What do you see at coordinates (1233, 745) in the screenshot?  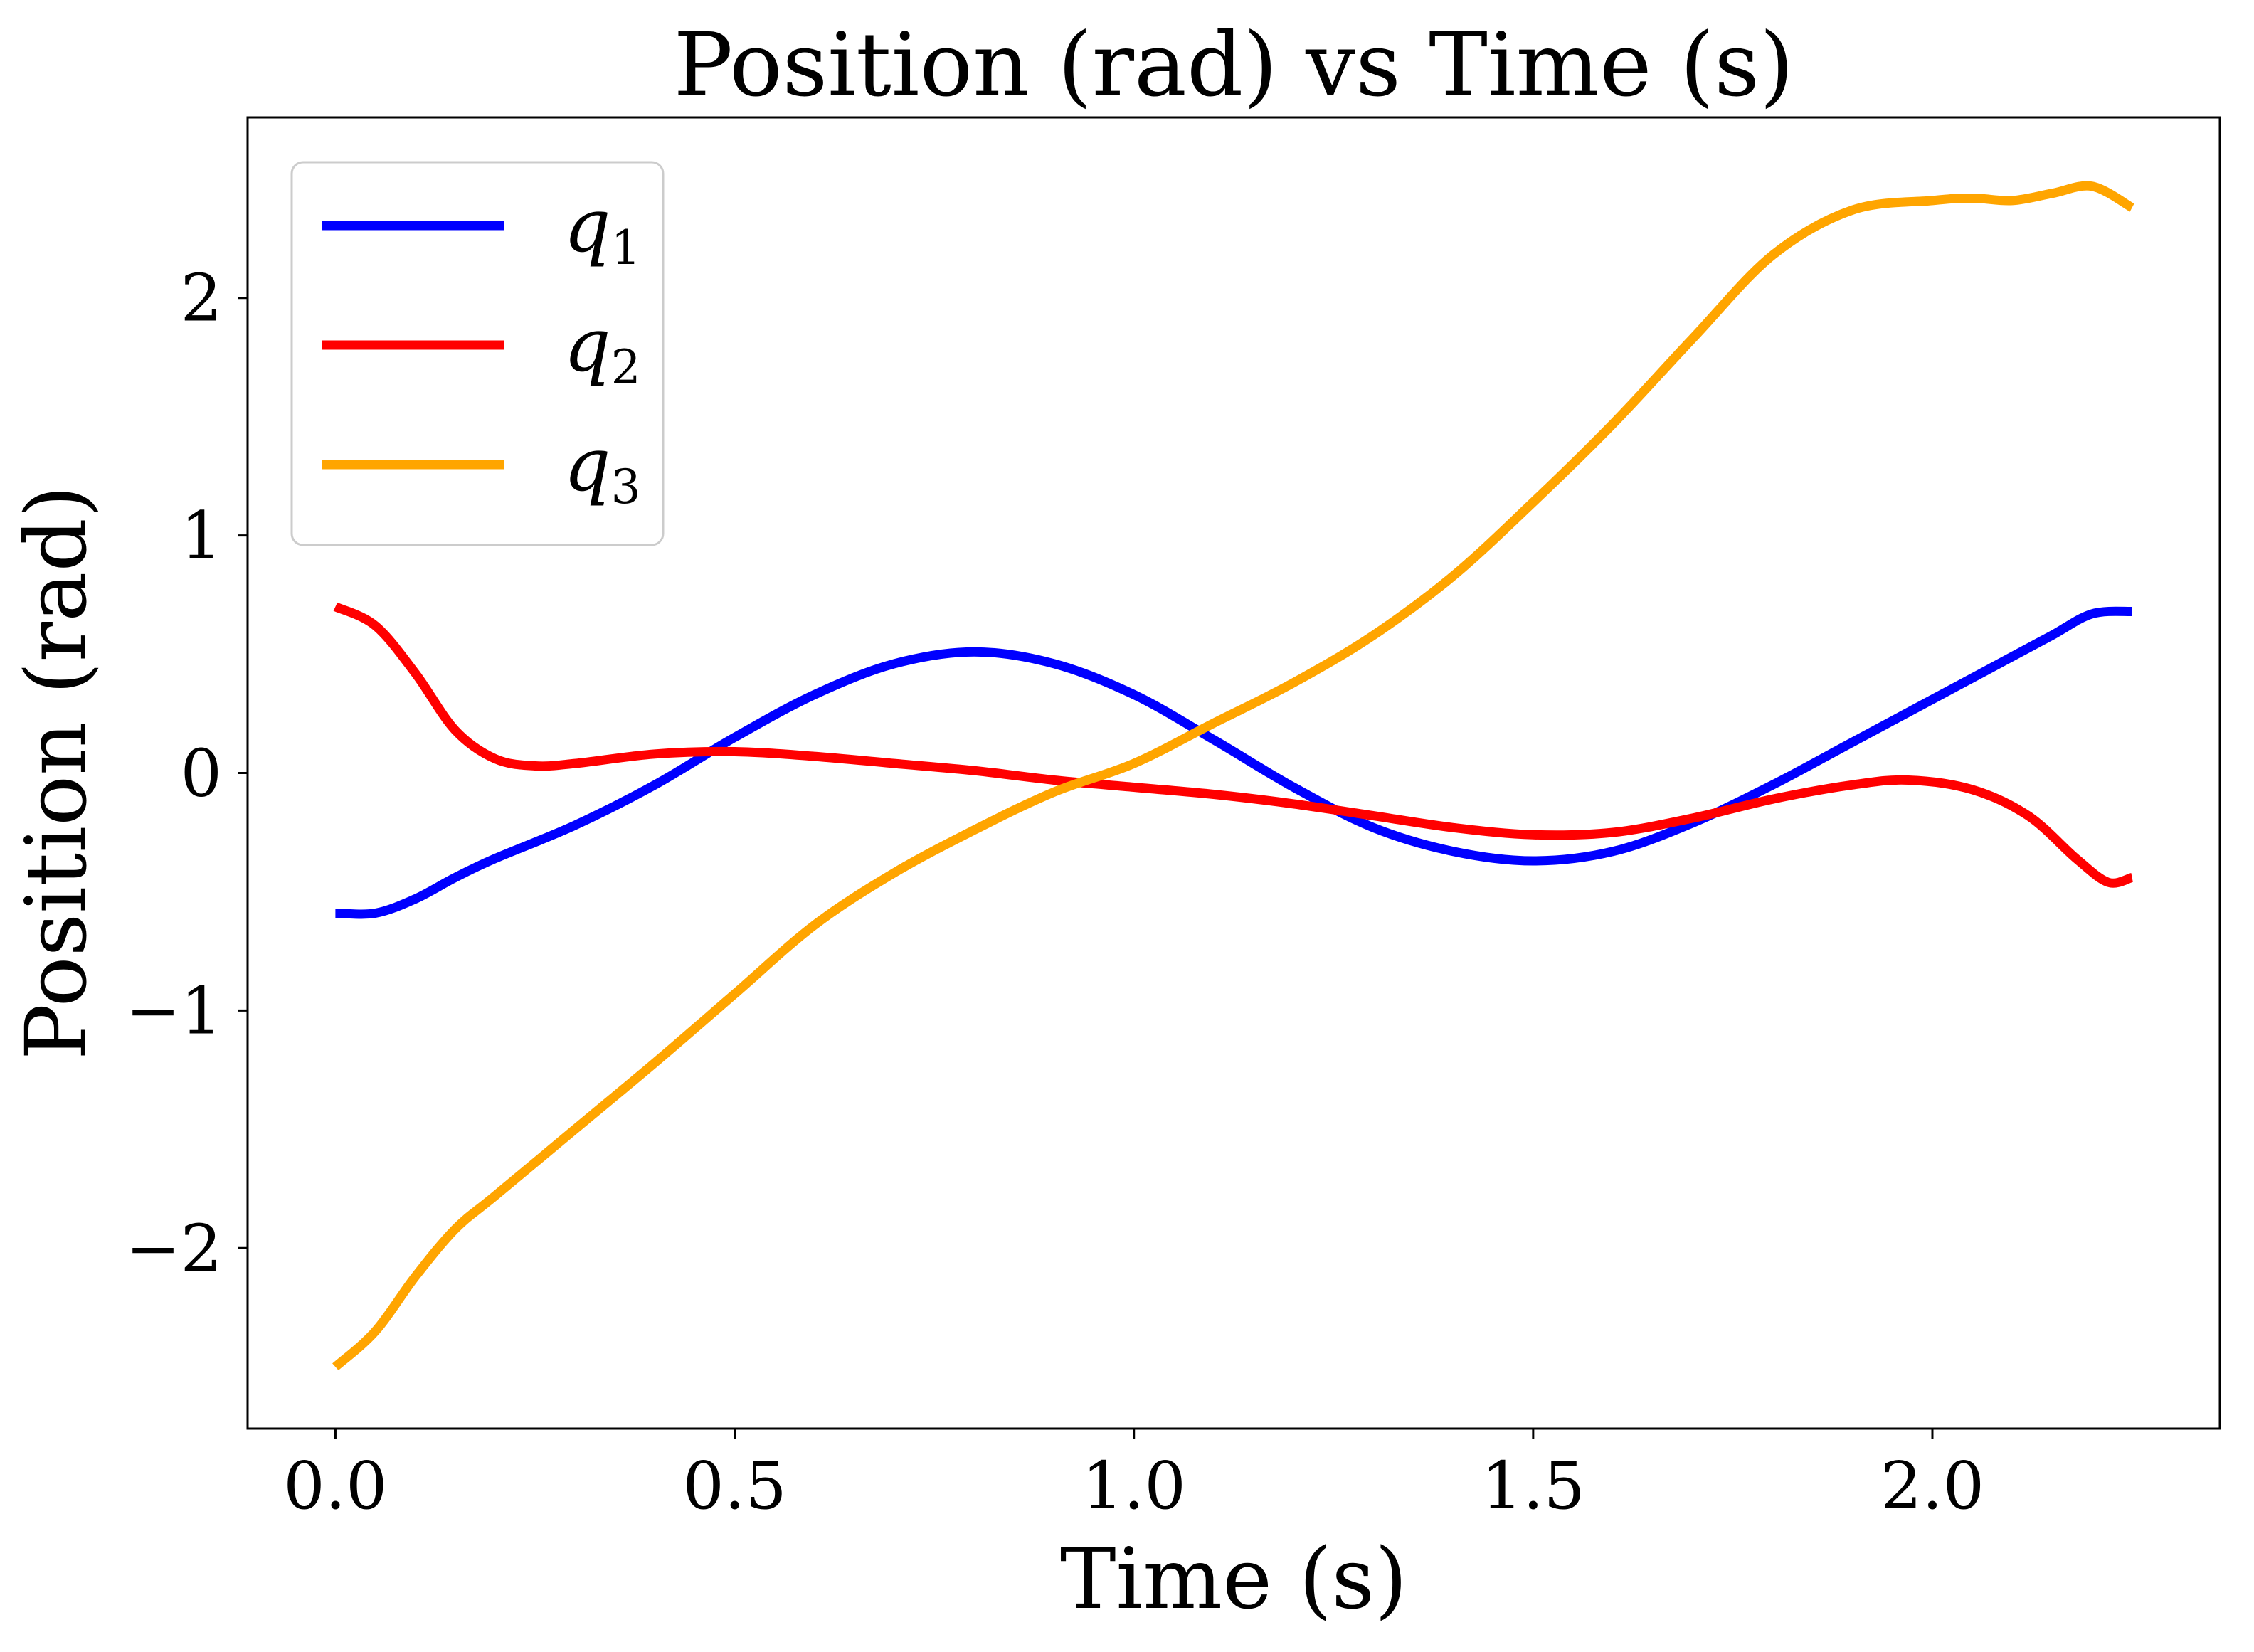 I see `series-line-q2` at bounding box center [1233, 745].